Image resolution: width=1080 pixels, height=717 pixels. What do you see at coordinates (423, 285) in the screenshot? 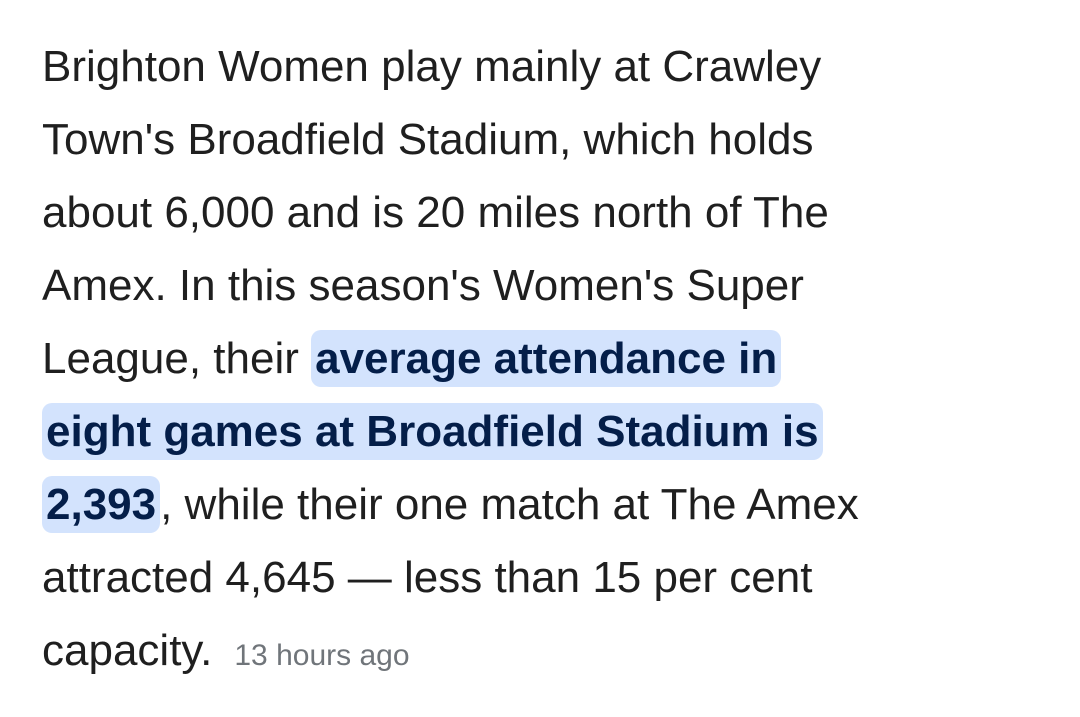
I see `text: Amex. In this season's Women's Super` at bounding box center [423, 285].